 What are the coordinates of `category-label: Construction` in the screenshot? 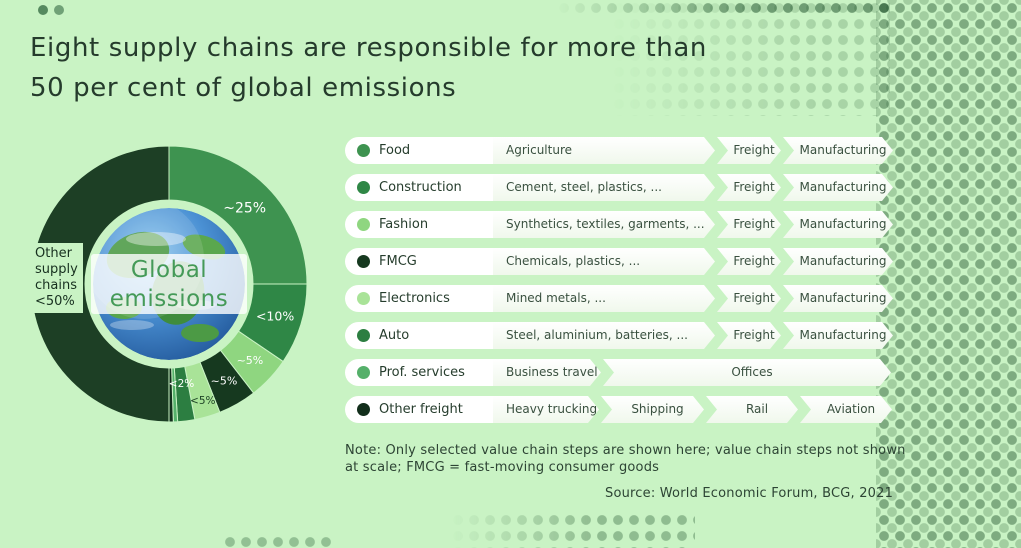 It's located at (420, 187).